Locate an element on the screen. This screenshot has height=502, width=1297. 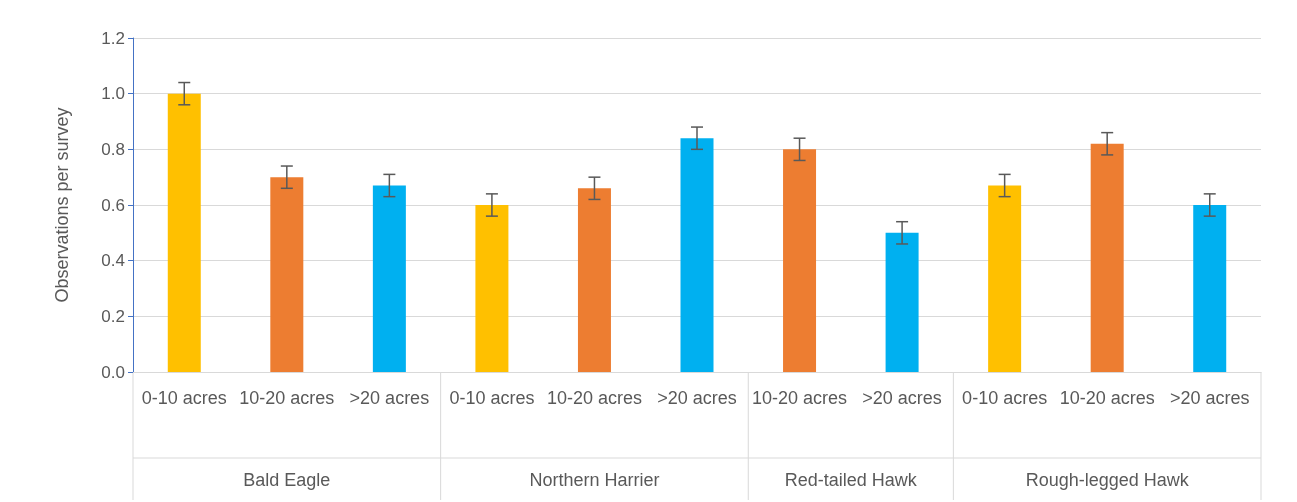
y-tick-label: 0.8 is located at coordinates (113, 149).